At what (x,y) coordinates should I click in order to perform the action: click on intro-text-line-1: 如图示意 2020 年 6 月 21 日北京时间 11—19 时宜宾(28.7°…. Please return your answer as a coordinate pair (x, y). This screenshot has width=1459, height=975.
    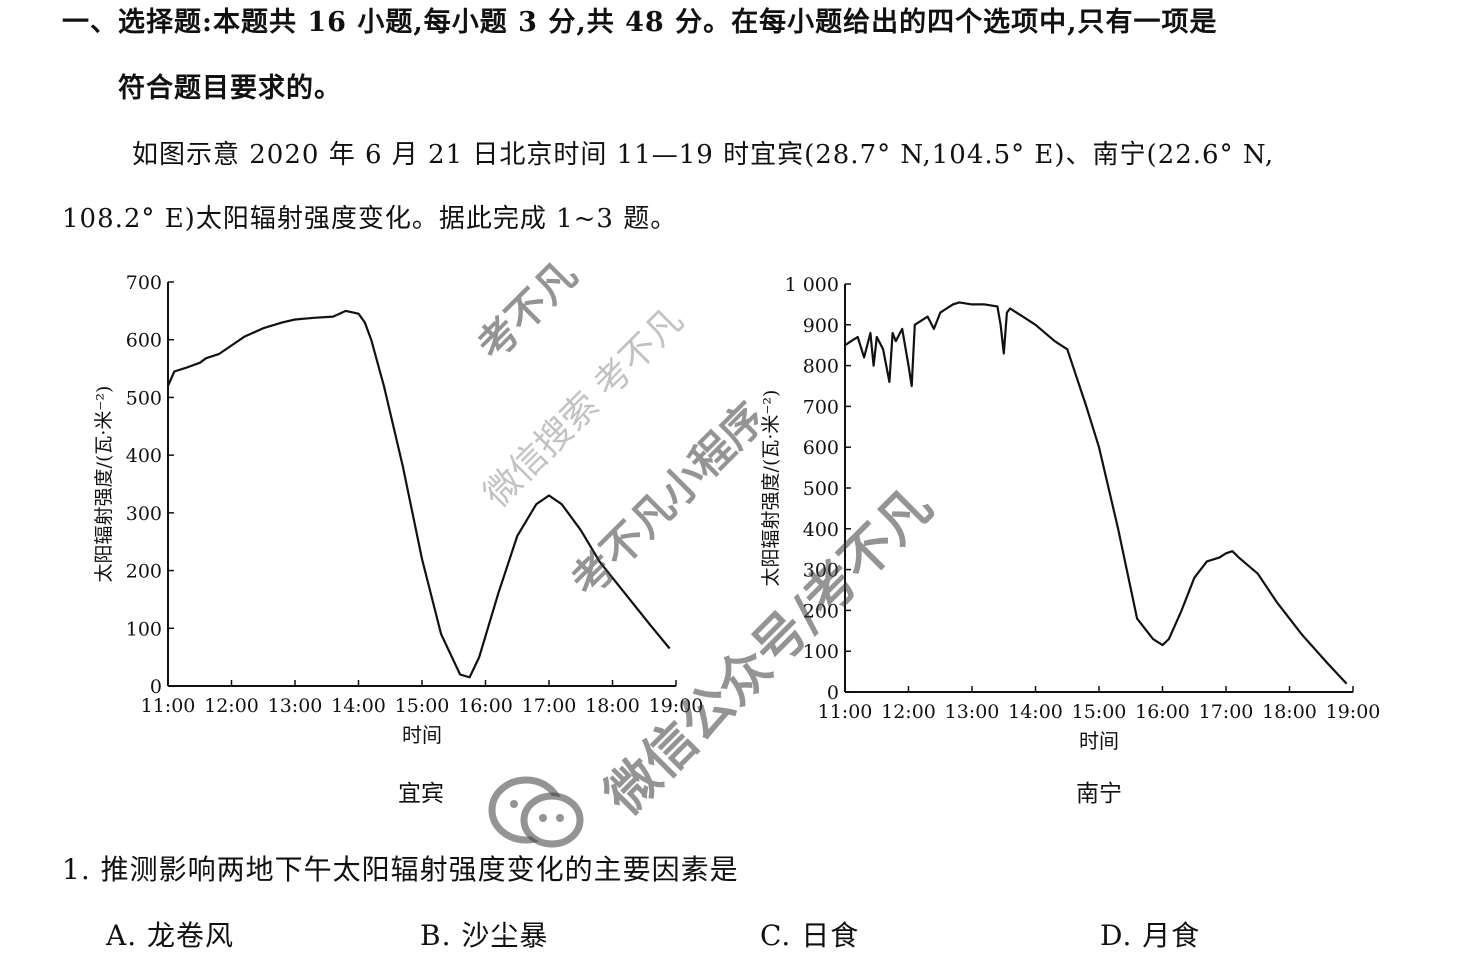
    Looking at the image, I should click on (703, 155).